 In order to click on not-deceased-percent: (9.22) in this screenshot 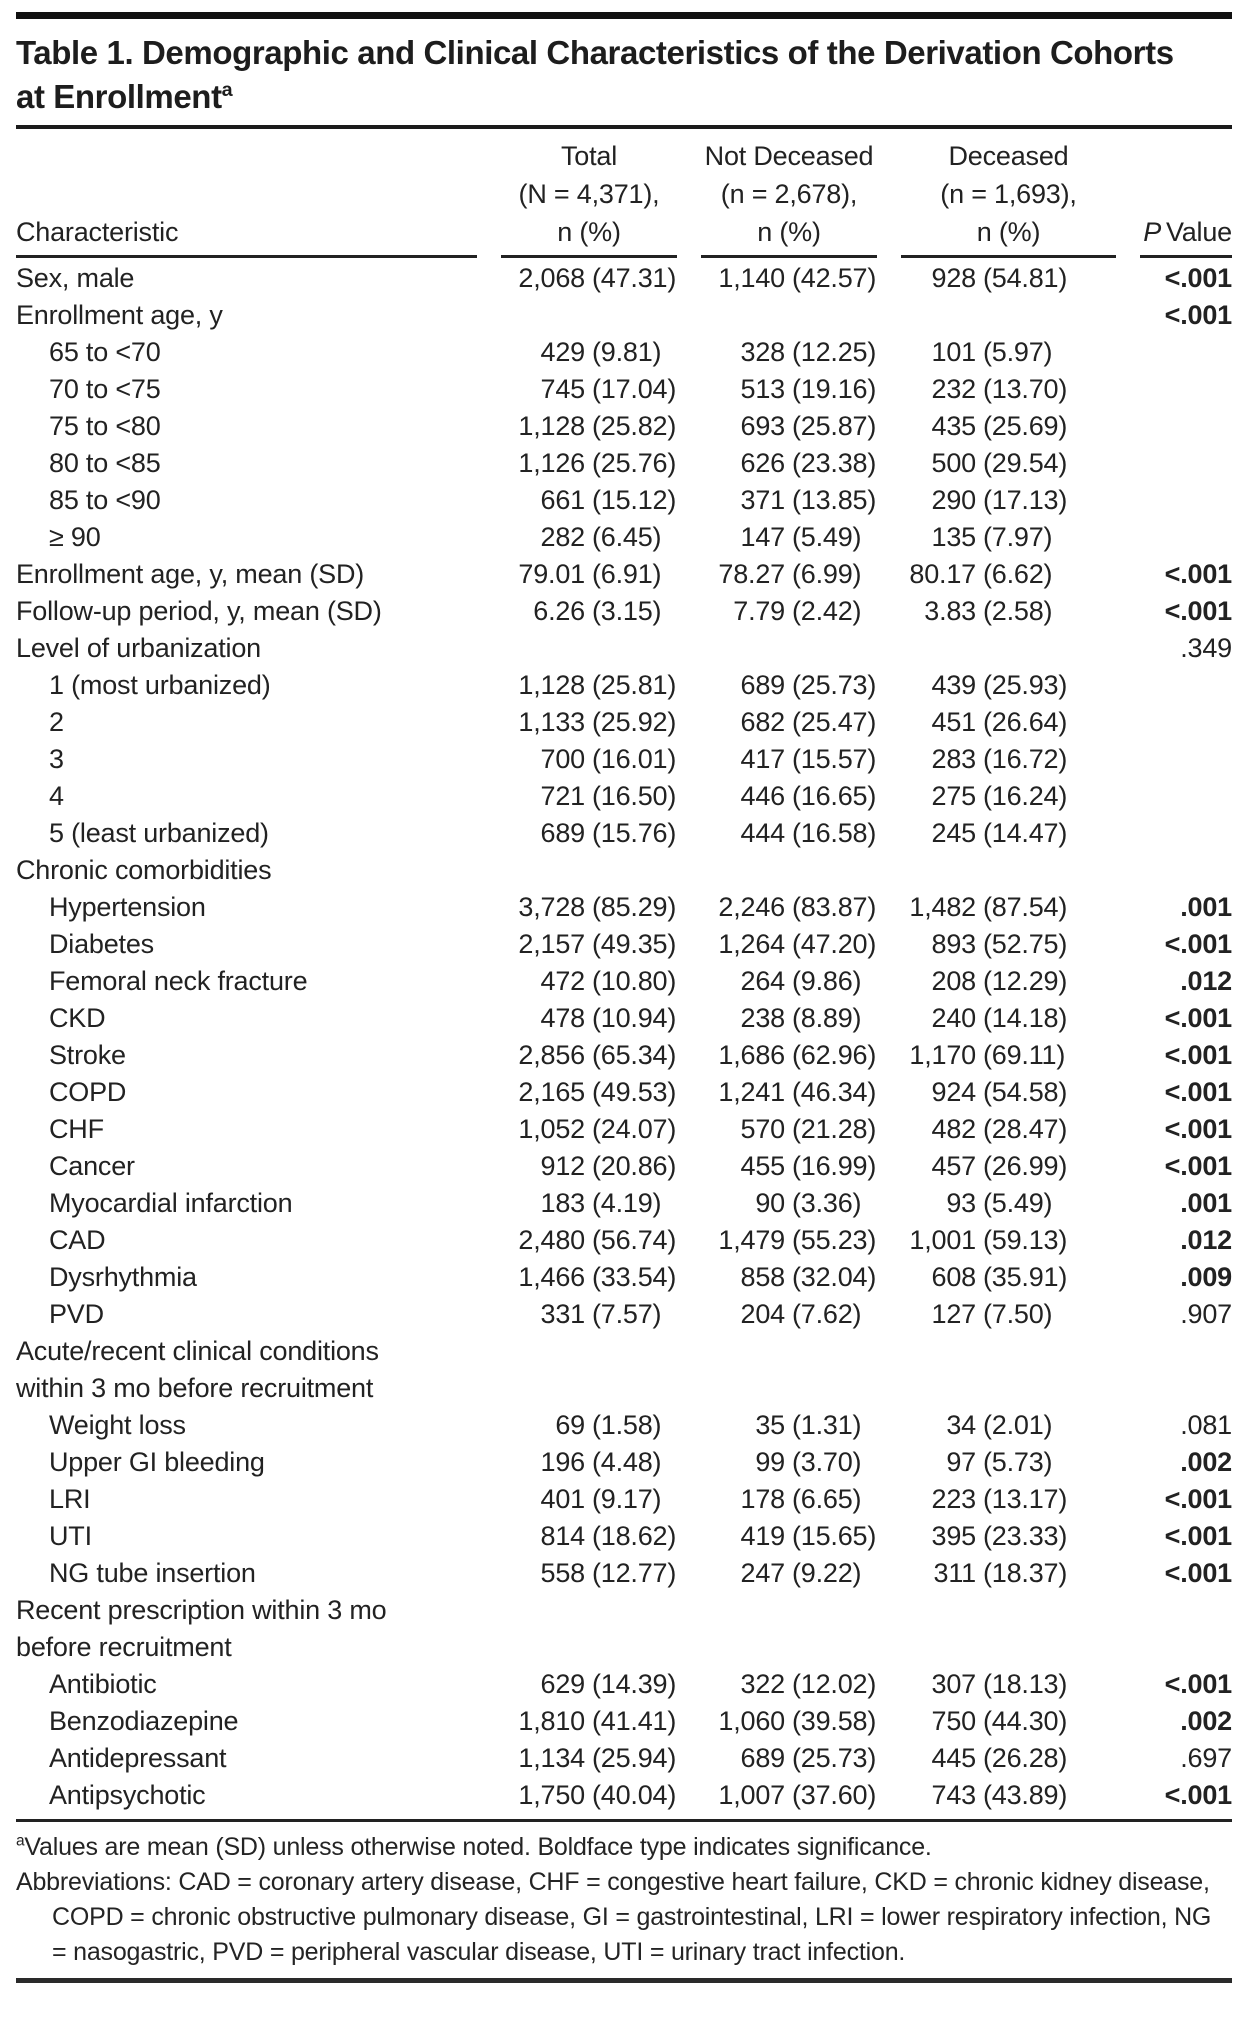, I will do `click(827, 1573)`.